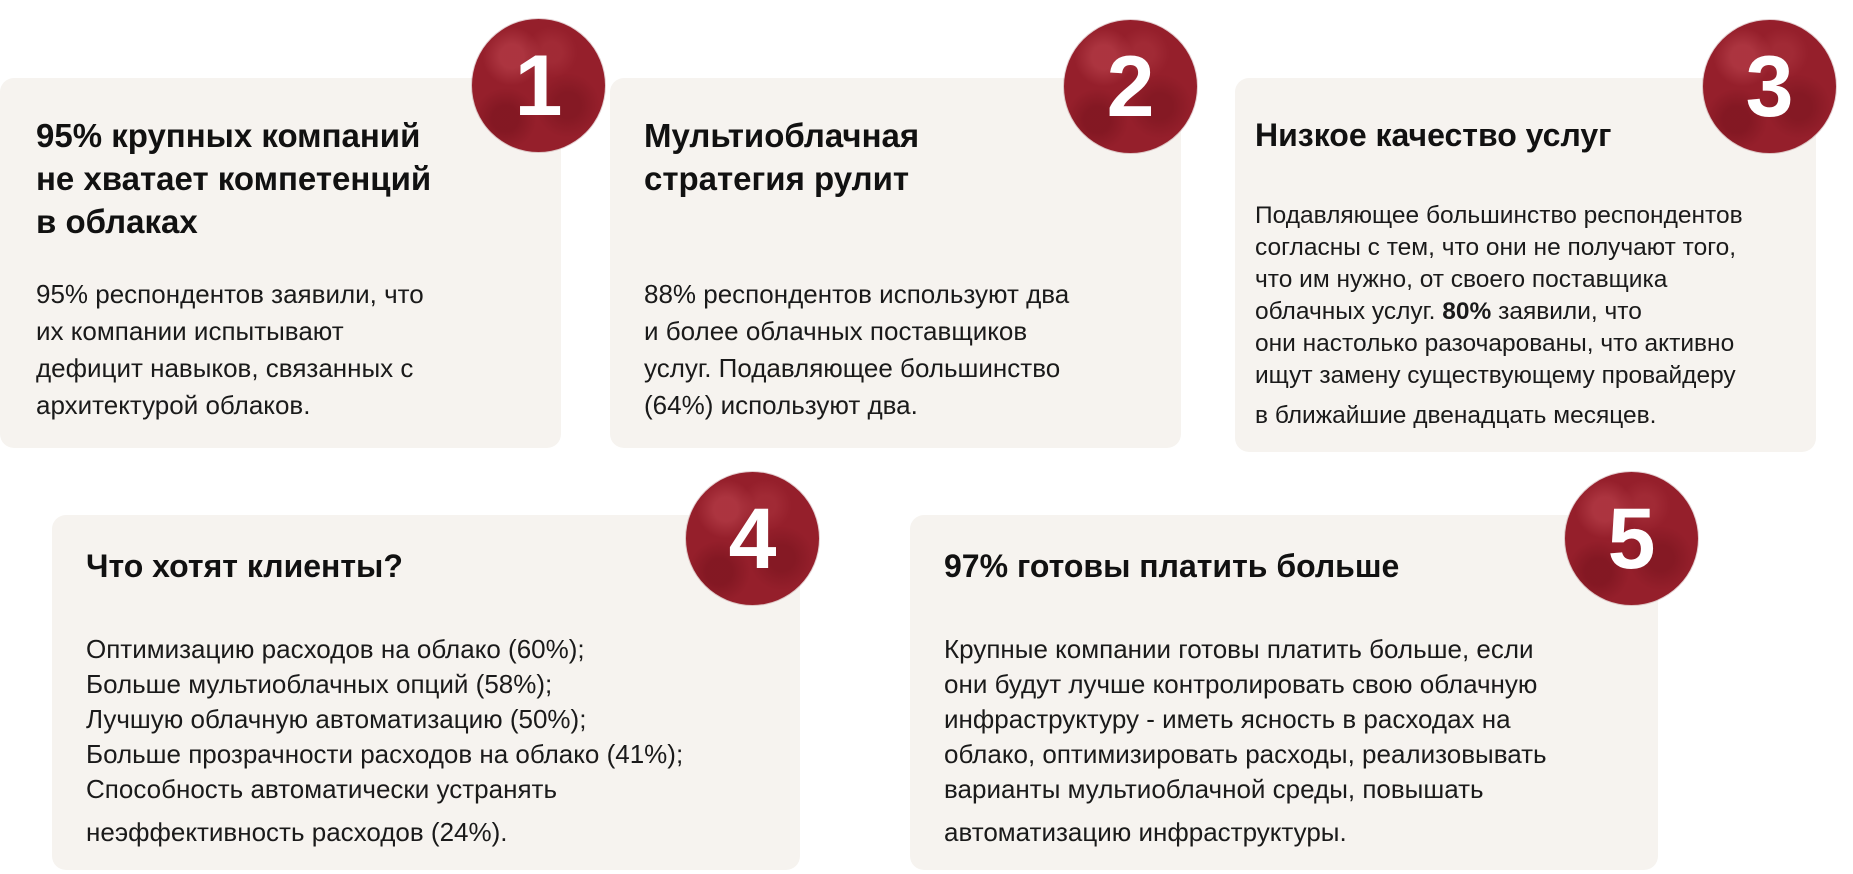 This screenshot has width=1853, height=874. I want to click on card-2-title-line: Мультиоблачная, so click(782, 135).